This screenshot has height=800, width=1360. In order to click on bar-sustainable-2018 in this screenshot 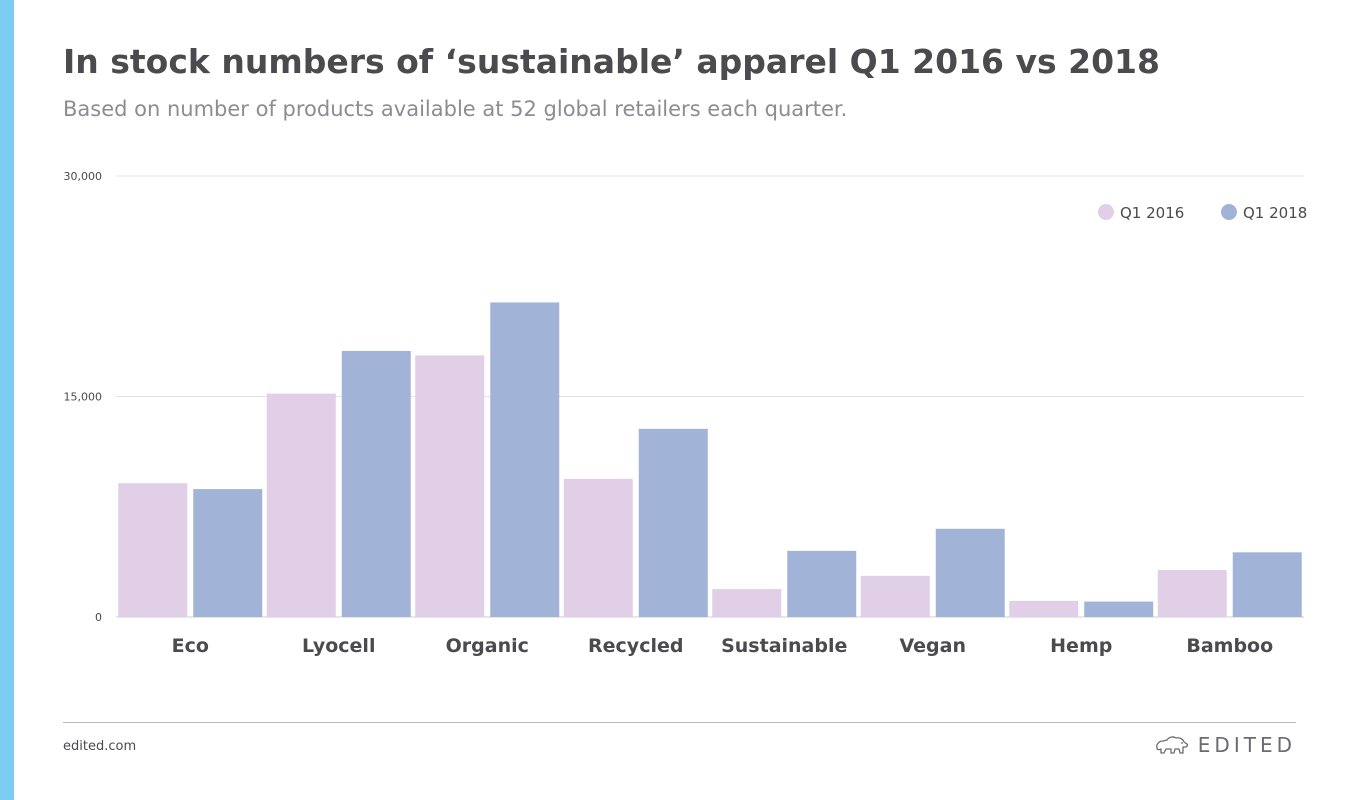, I will do `click(822, 583)`.